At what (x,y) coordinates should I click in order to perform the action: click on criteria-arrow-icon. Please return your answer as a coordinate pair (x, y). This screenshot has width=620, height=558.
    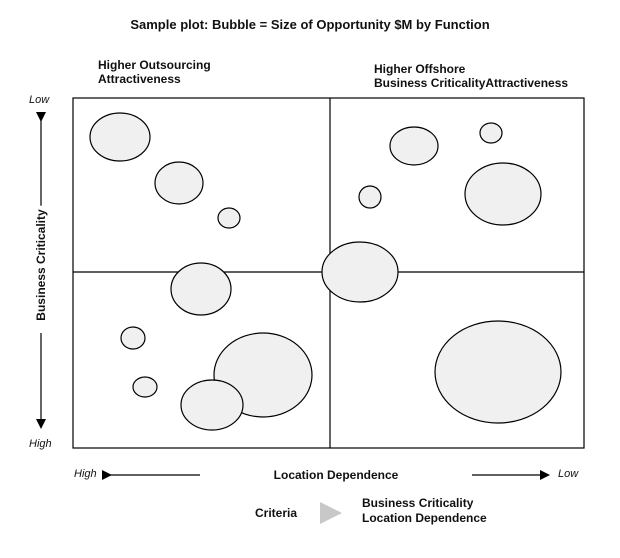
    Looking at the image, I should click on (331, 513).